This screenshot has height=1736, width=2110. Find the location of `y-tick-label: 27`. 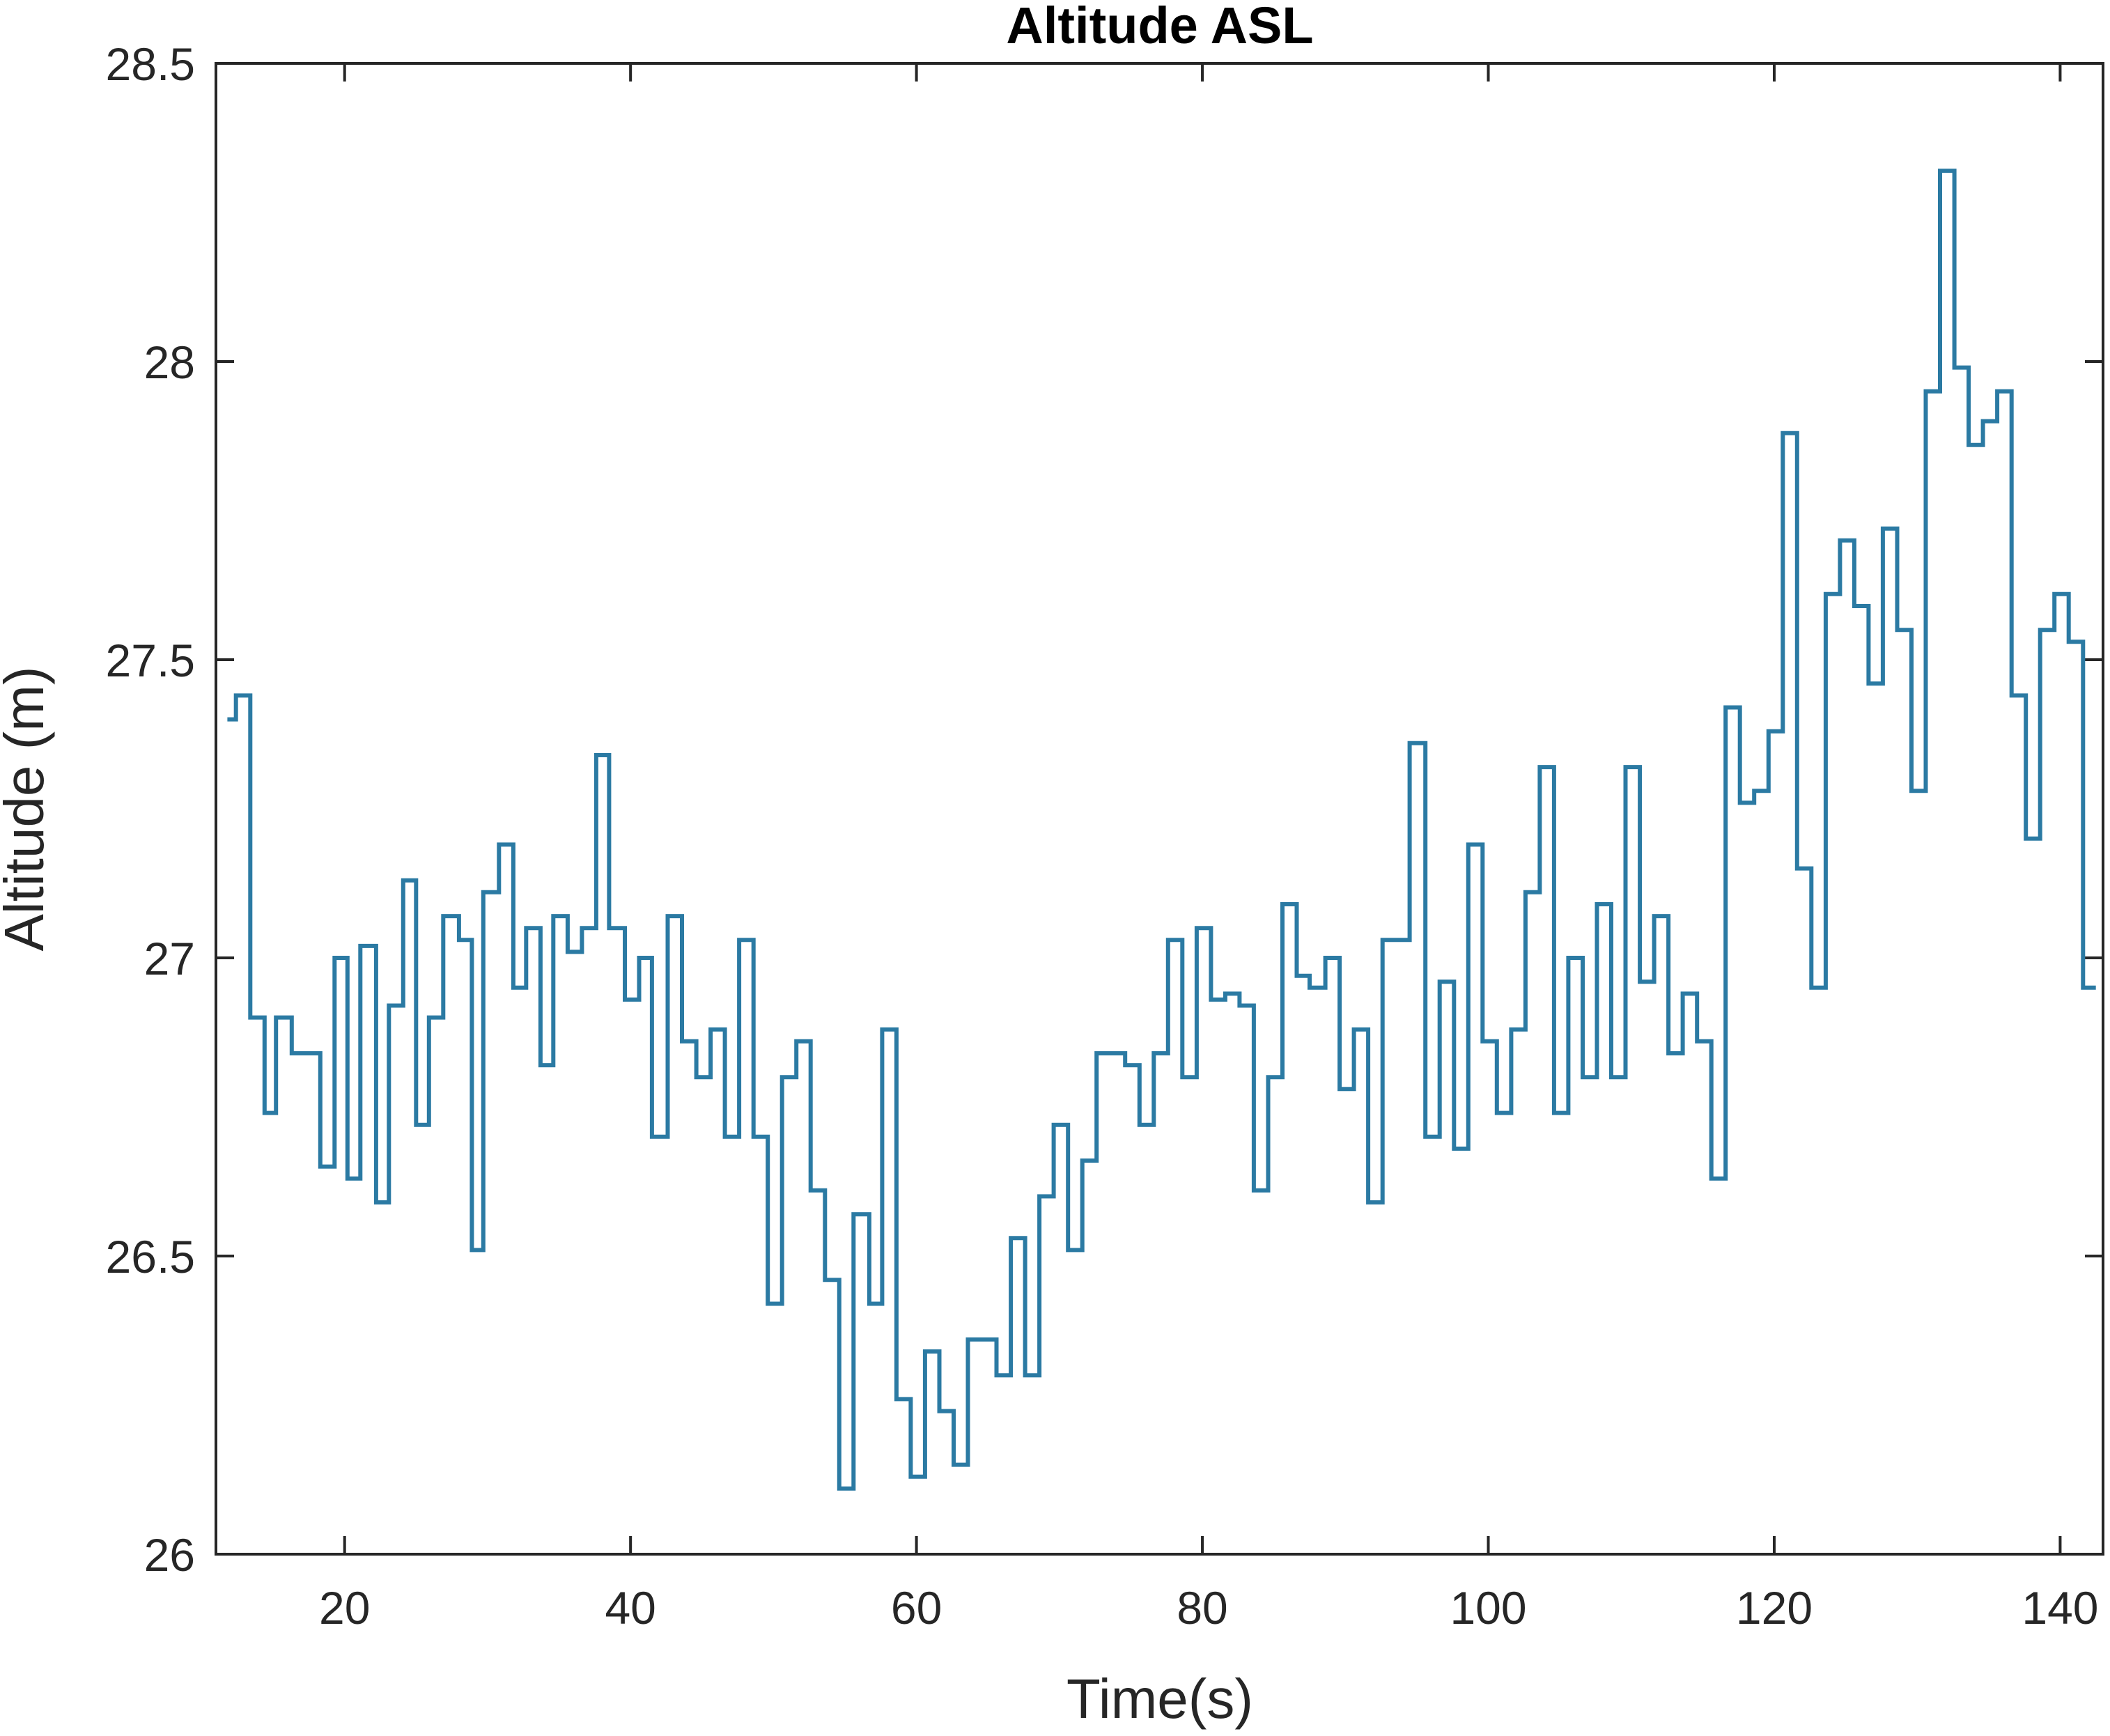

y-tick-label: 27 is located at coordinates (169, 959).